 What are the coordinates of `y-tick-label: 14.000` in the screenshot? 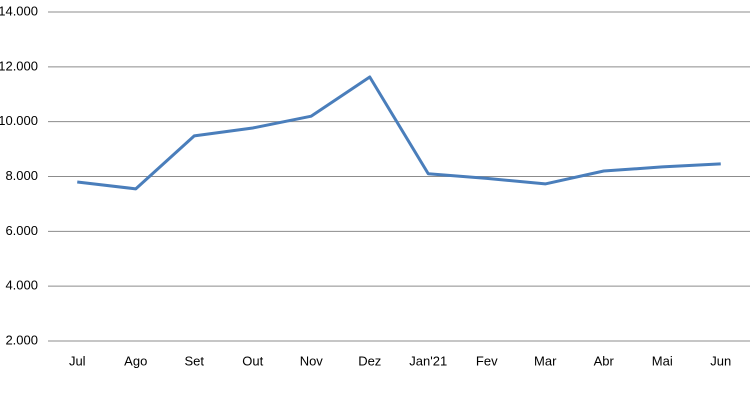 It's located at (19, 10).